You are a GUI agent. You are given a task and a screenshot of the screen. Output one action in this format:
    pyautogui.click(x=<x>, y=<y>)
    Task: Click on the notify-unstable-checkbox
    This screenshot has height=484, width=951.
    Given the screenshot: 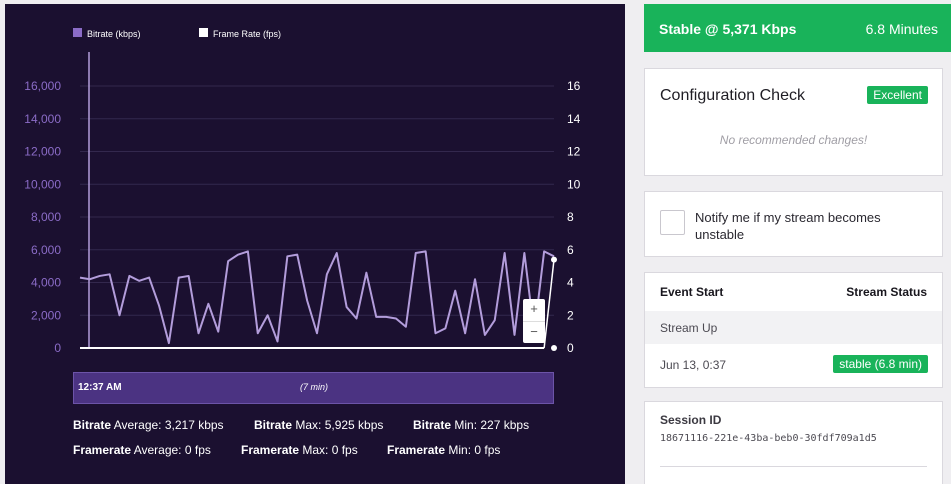 What is the action you would take?
    pyautogui.click(x=672, y=222)
    